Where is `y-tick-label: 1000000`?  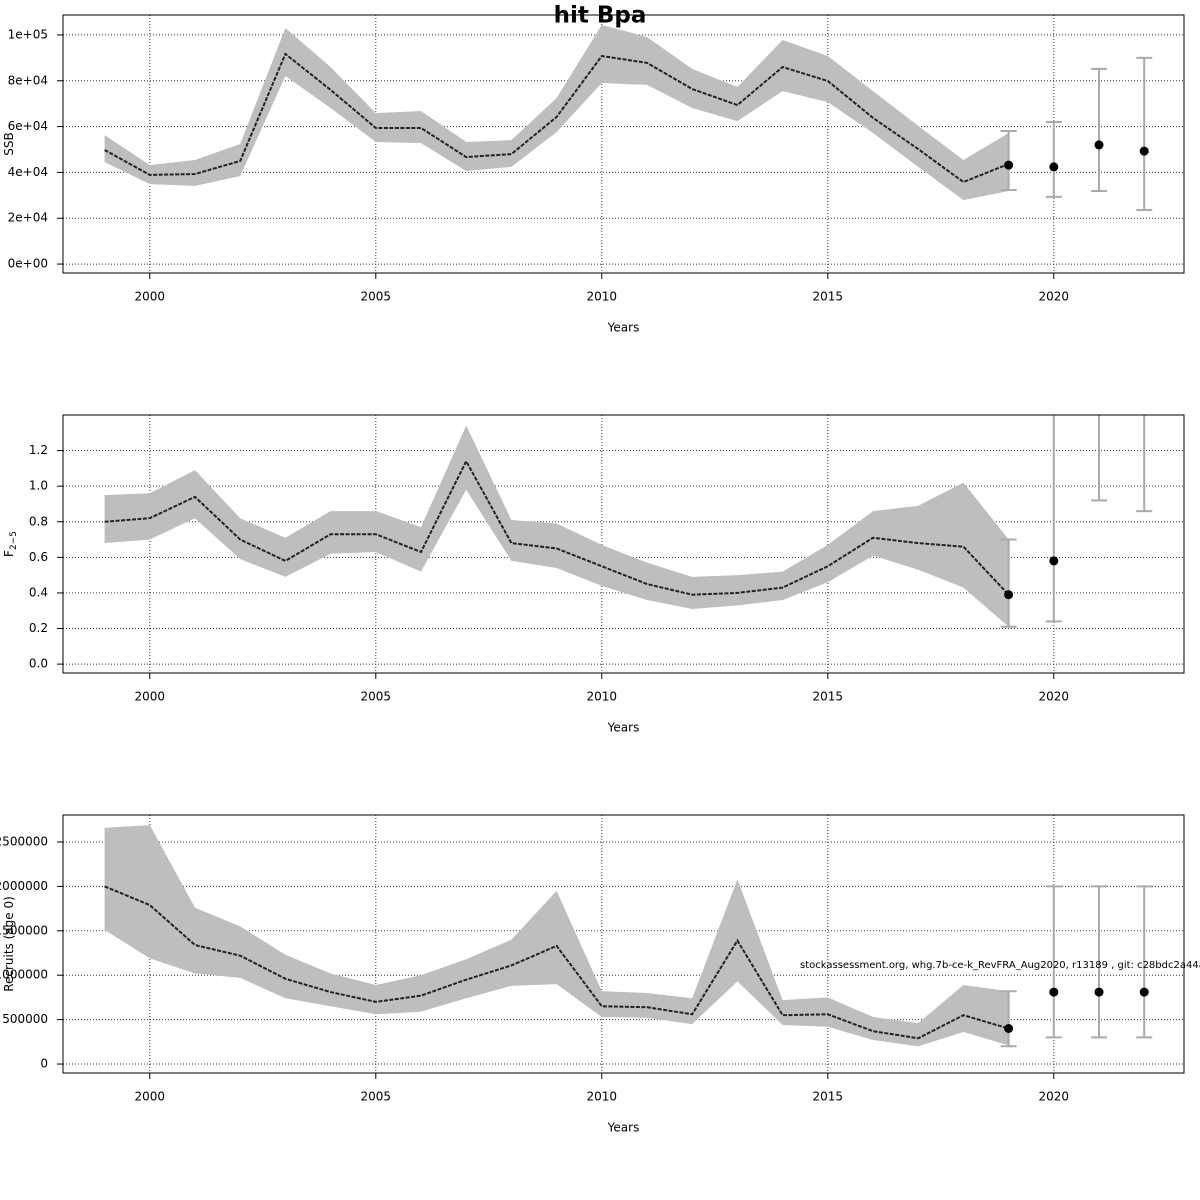 y-tick-label: 1000000 is located at coordinates (24, 975).